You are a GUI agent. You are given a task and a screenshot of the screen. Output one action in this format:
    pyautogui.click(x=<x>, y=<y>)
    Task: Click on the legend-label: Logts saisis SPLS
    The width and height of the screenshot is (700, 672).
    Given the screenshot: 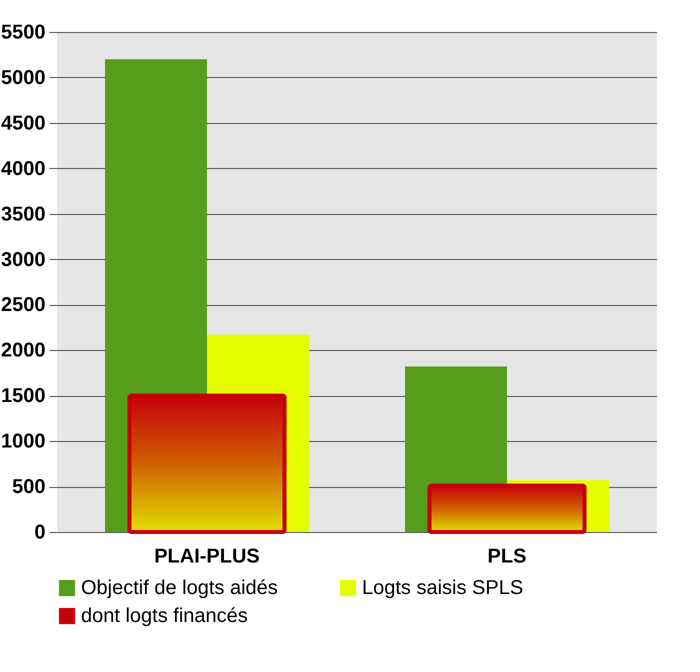 What is the action you would take?
    pyautogui.click(x=443, y=588)
    